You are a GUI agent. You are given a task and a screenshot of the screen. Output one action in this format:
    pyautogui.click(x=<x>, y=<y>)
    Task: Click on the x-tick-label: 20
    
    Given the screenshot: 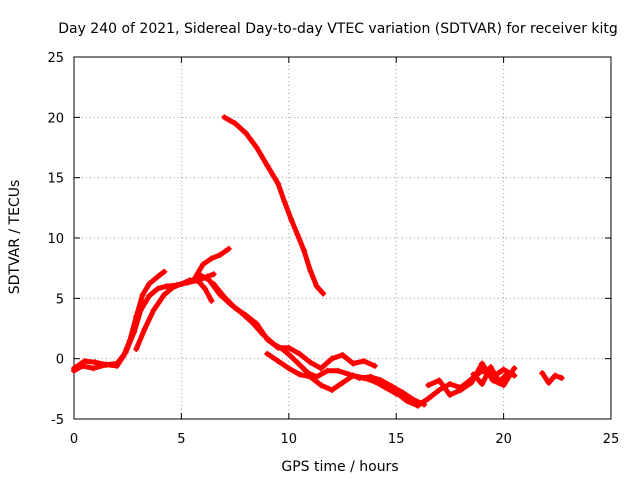 What is the action you would take?
    pyautogui.click(x=503, y=439)
    